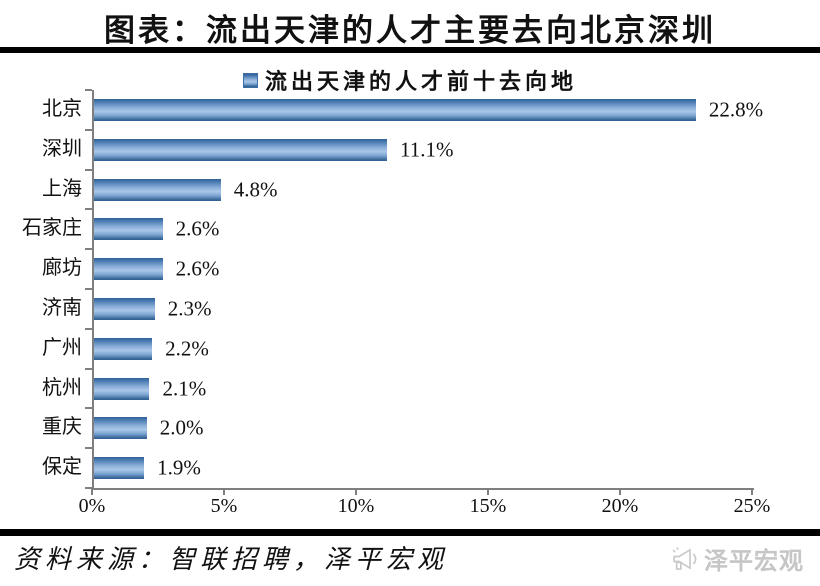 Image resolution: width=820 pixels, height=586 pixels. What do you see at coordinates (179, 467) in the screenshot?
I see `value-label: 1.9%` at bounding box center [179, 467].